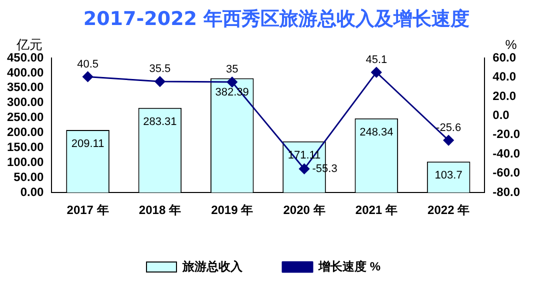  Describe the element at coordinates (160, 69) in the screenshot. I see `data-label: 35.5` at that location.